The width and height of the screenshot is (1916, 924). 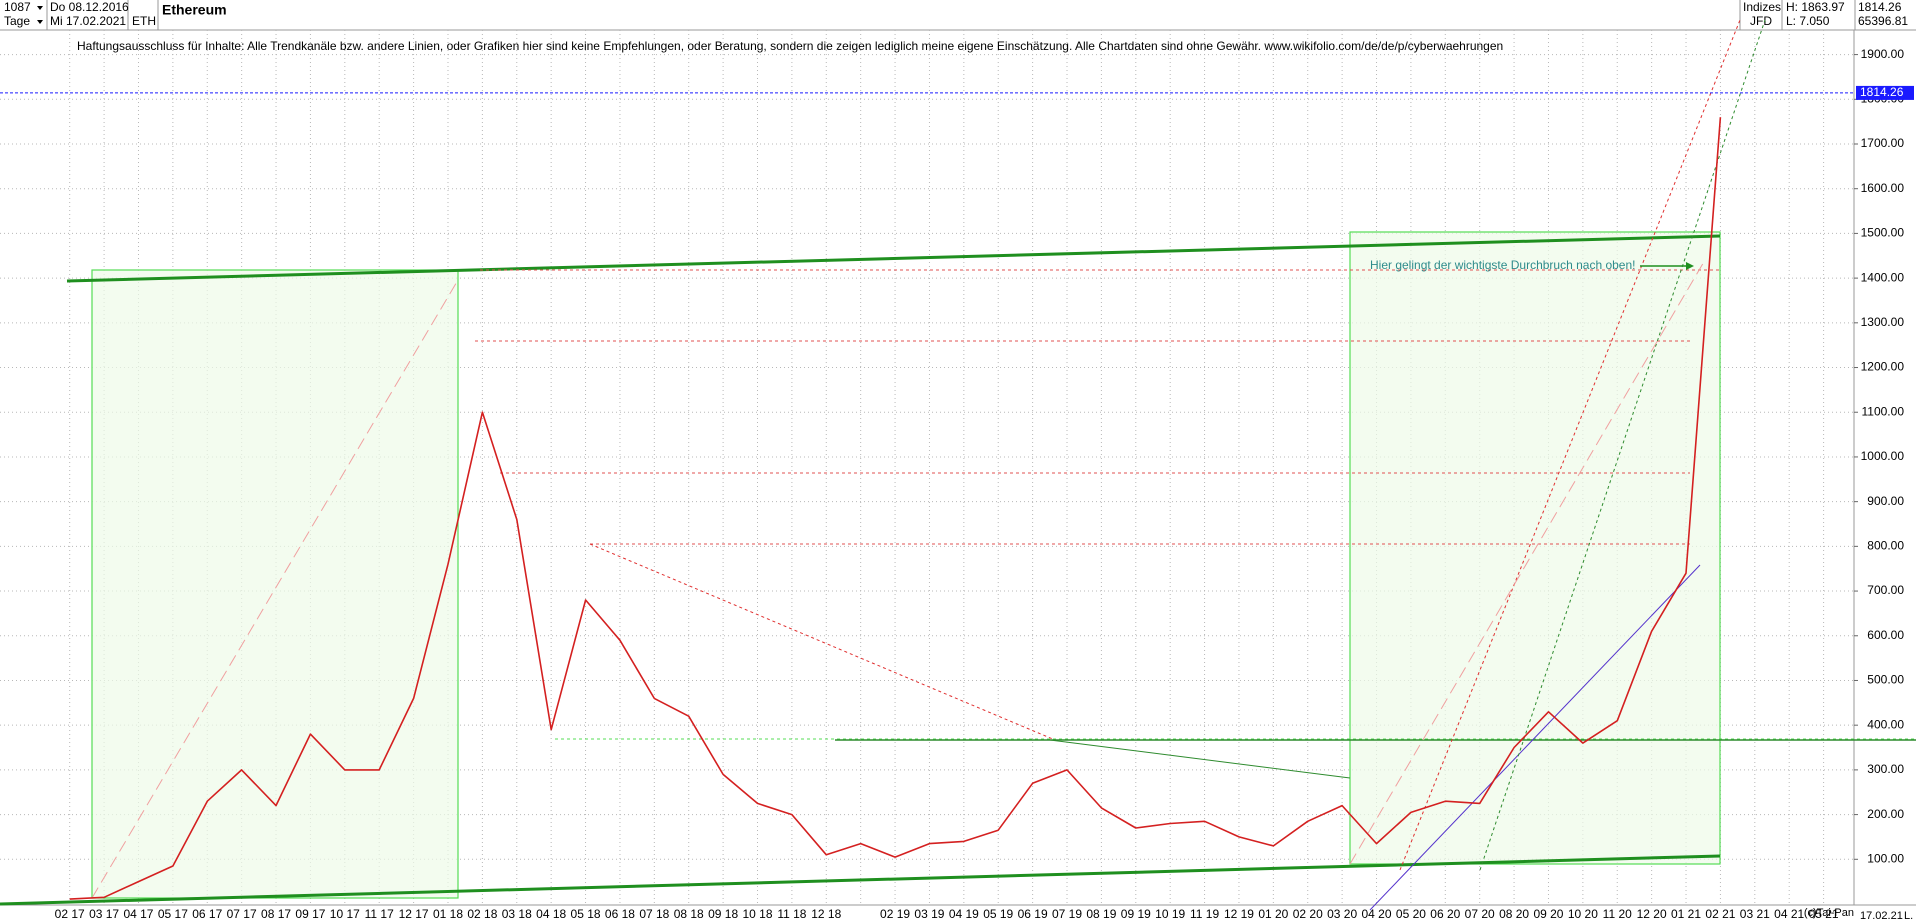 What do you see at coordinates (1101, 914) in the screenshot?
I see `x-tick-label: 08 19` at bounding box center [1101, 914].